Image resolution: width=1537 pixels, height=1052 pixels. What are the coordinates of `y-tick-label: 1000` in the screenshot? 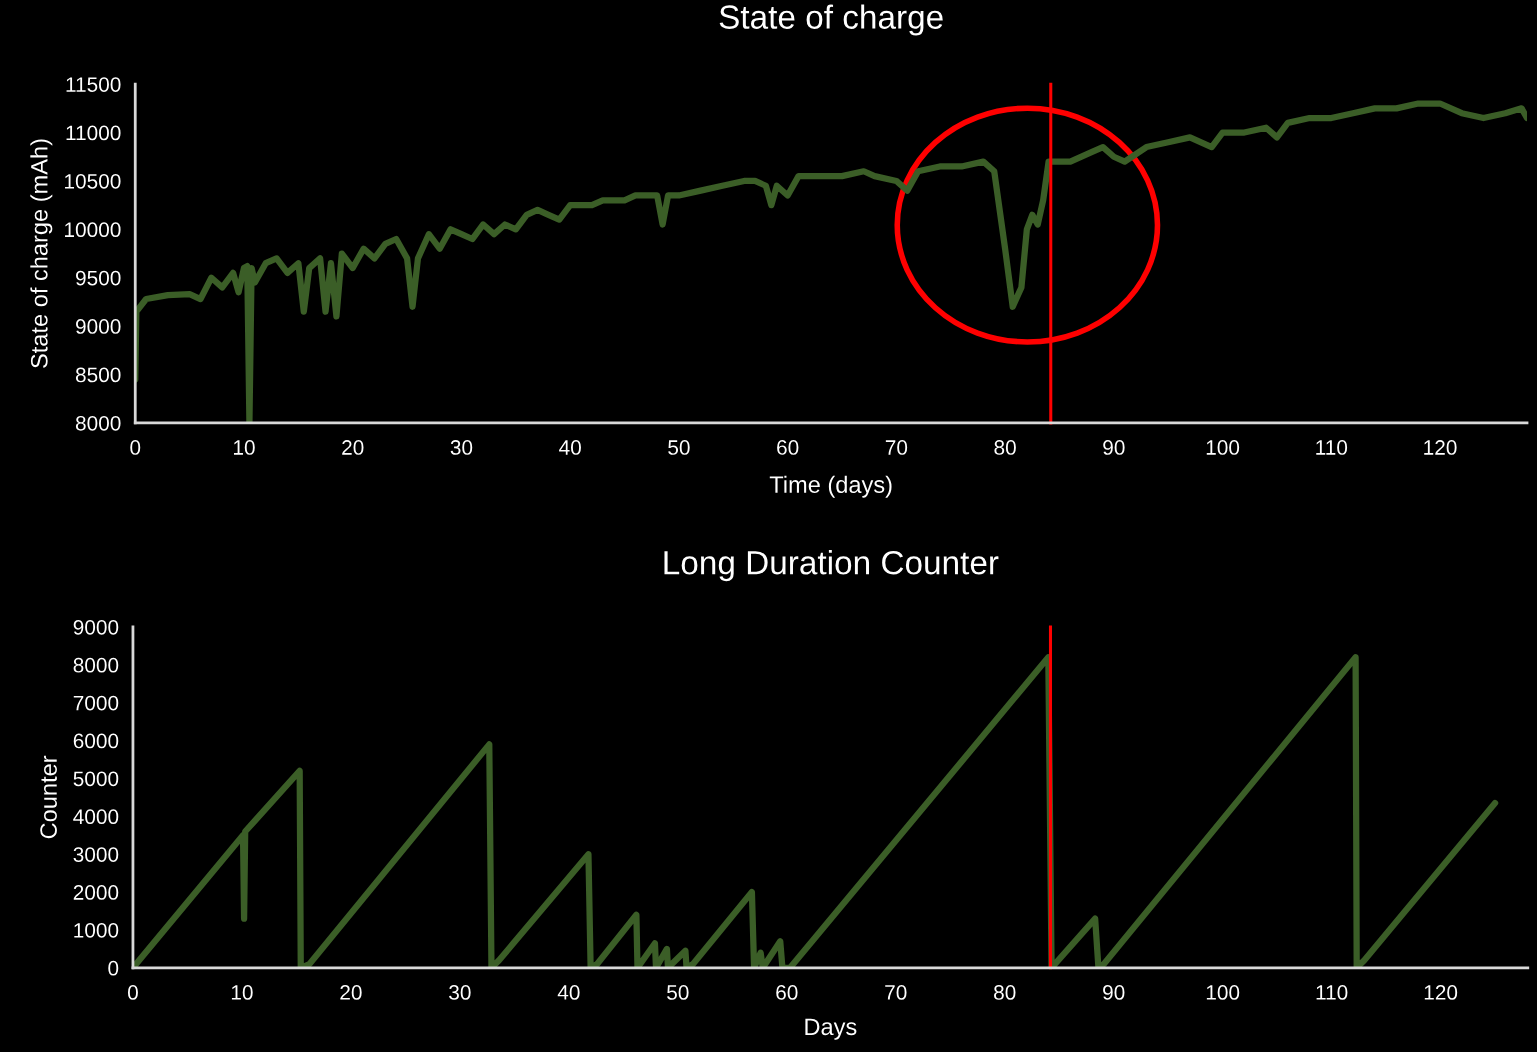 It's located at (96, 930).